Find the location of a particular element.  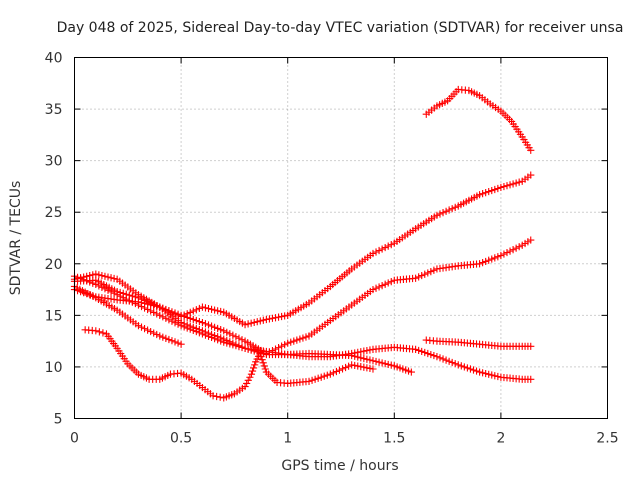

x-tick-label: 0 is located at coordinates (74, 439).